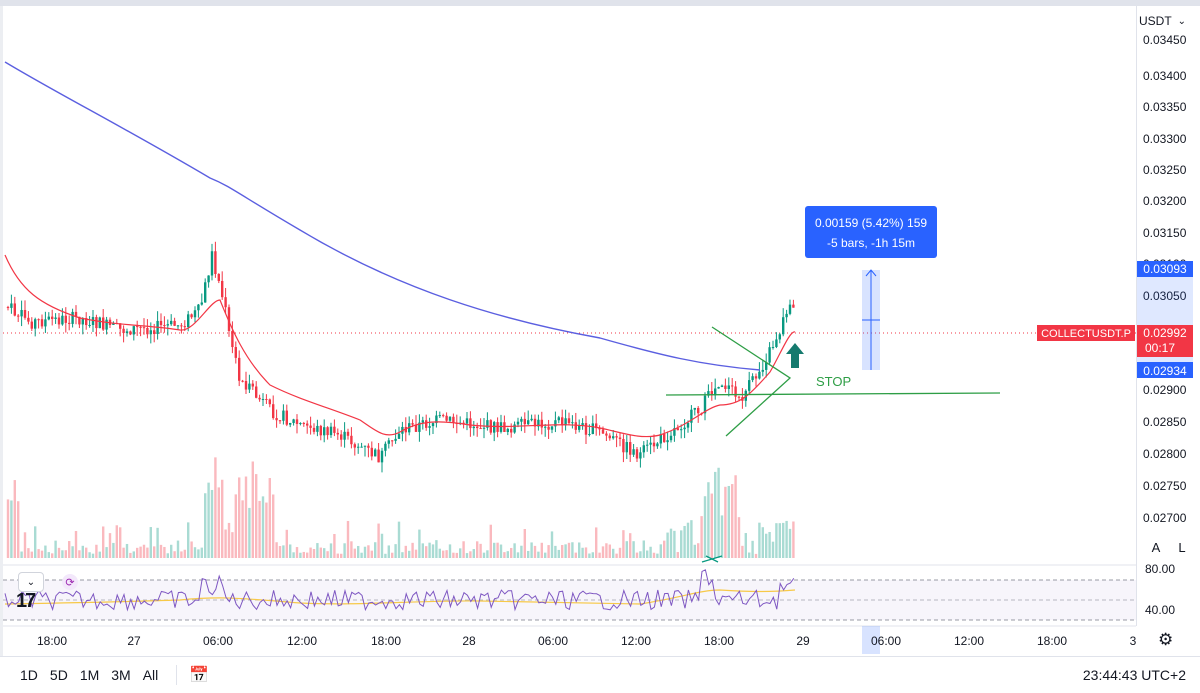  I want to click on timeframe-all: All, so click(150, 675).